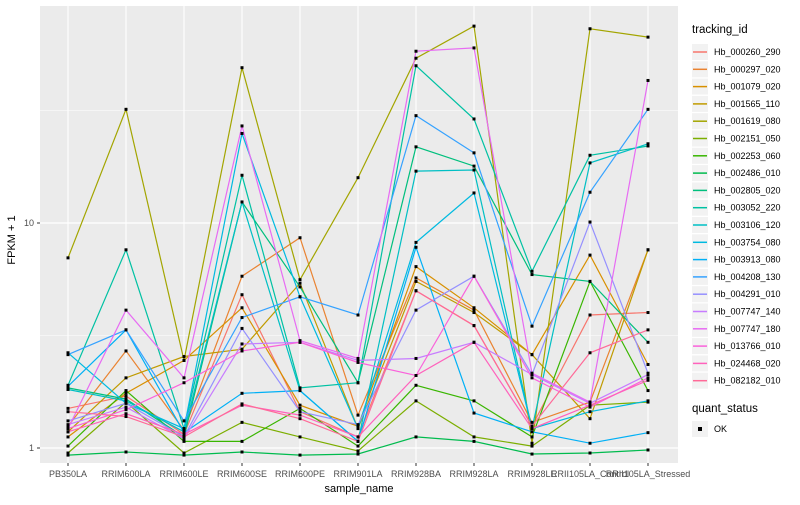  I want to click on legend-item-label: Hb_000297_020, so click(747, 69).